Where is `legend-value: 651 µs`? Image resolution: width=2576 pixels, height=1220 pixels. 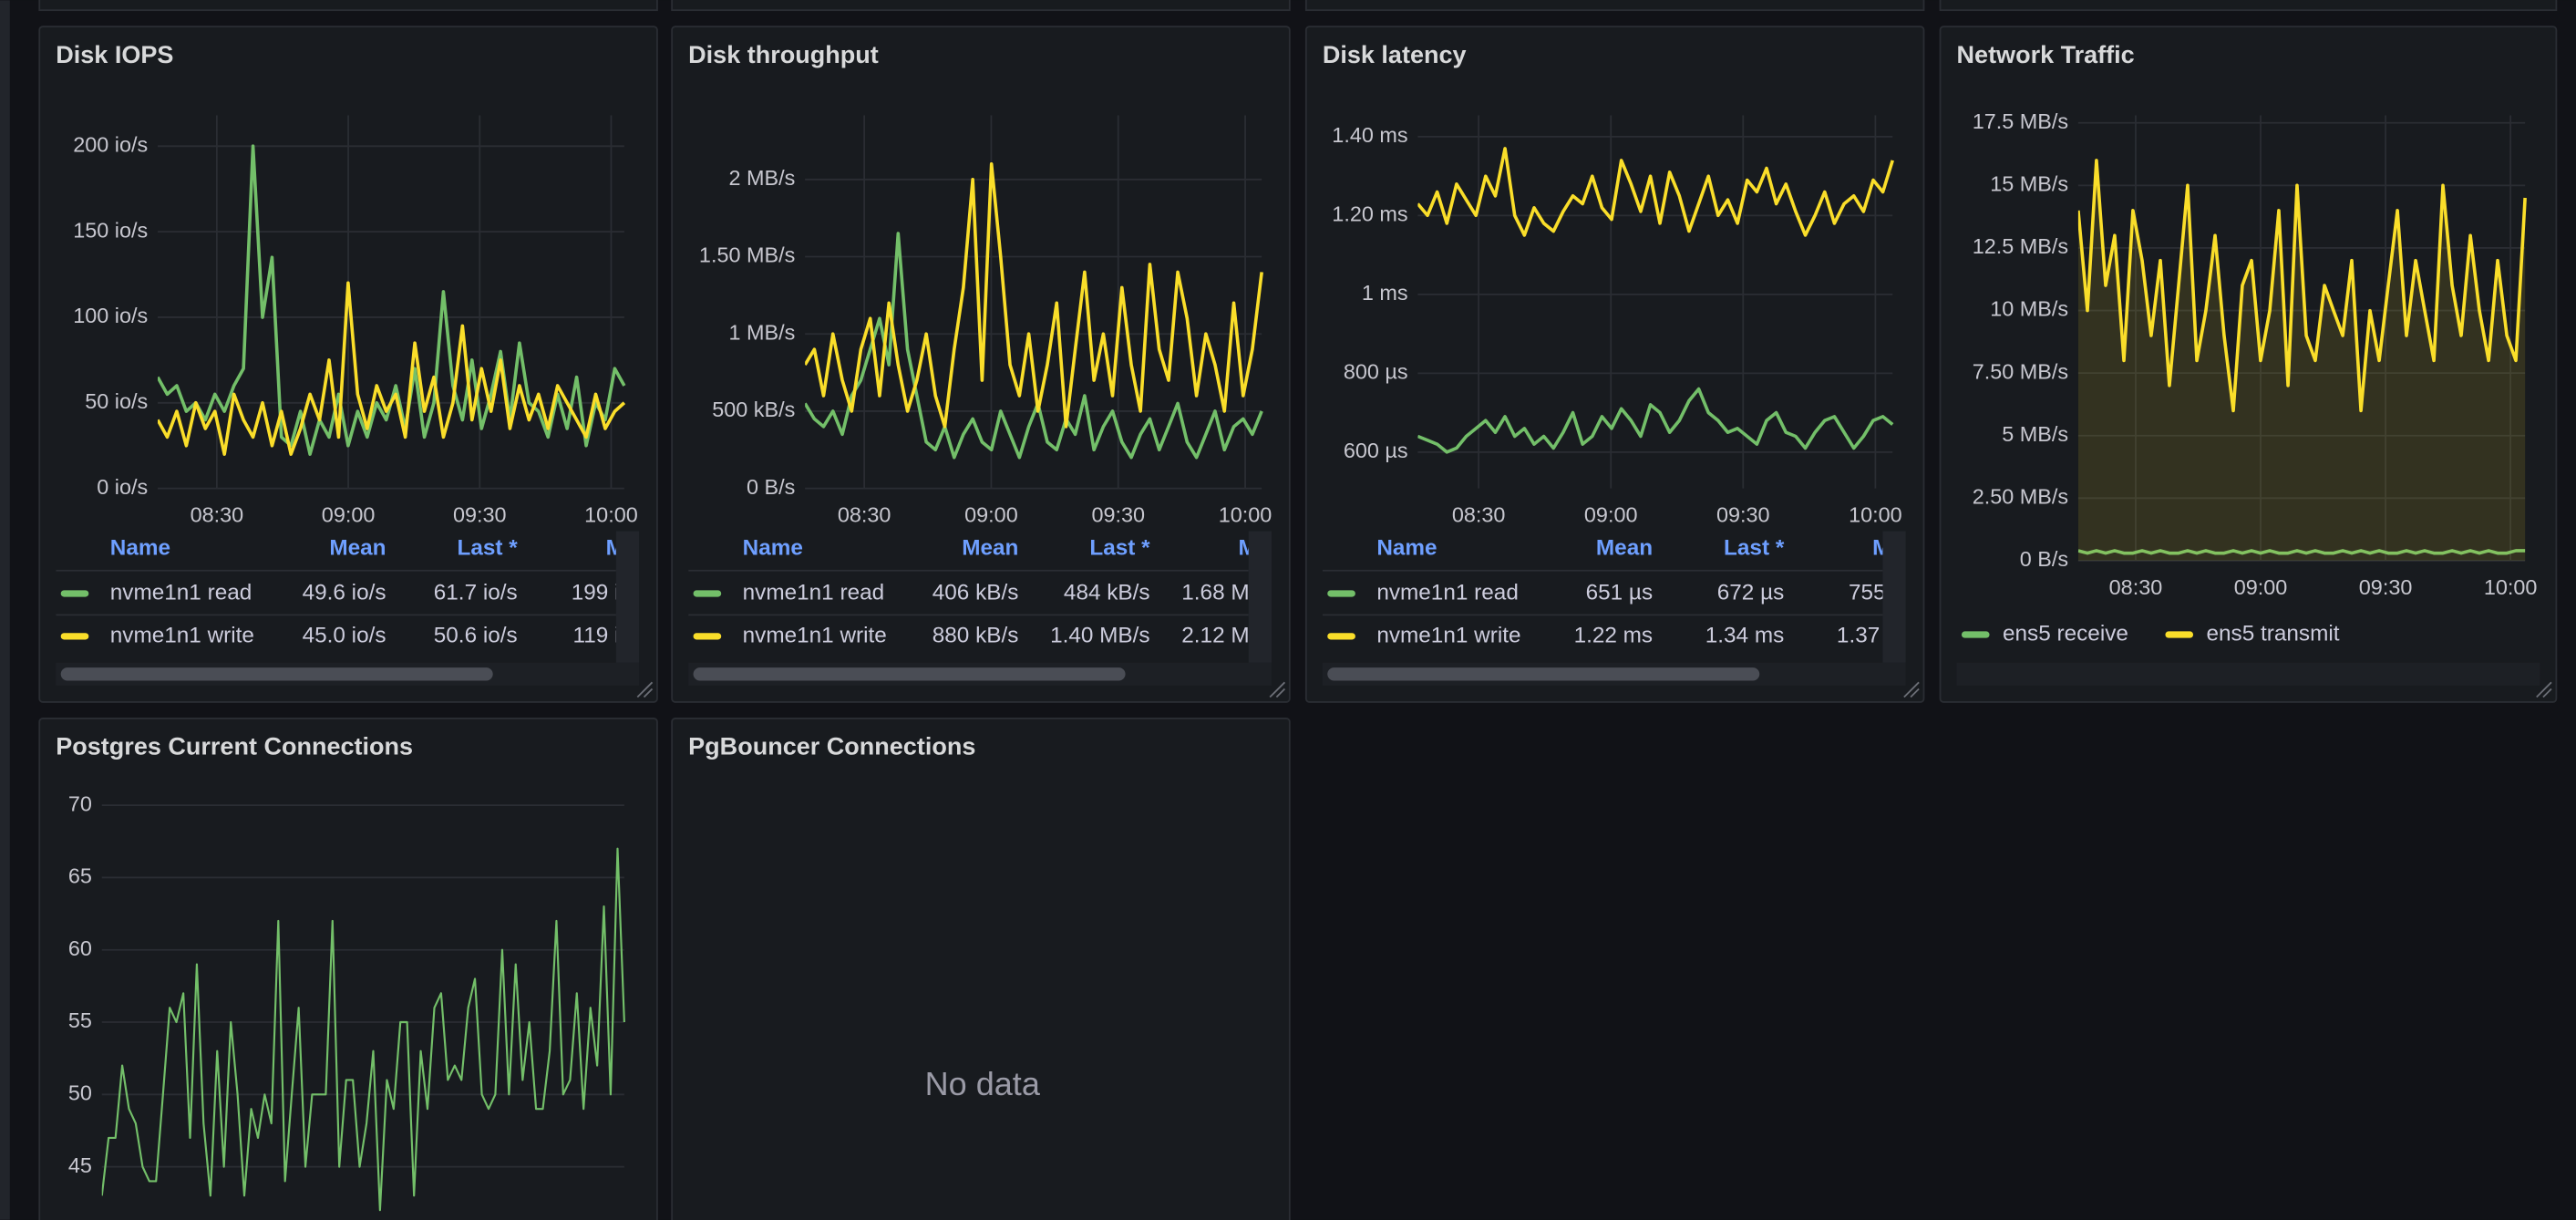 legend-value: 651 µs is located at coordinates (1620, 592).